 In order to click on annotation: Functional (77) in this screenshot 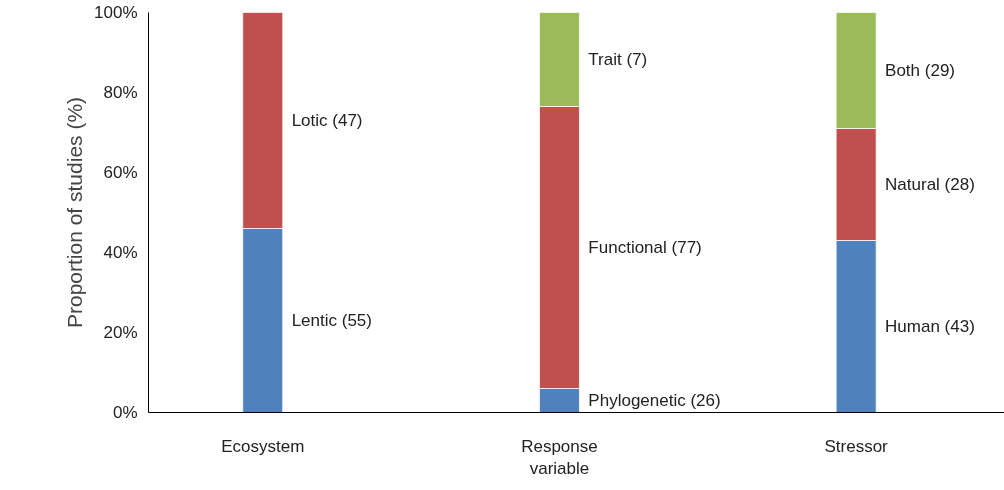, I will do `click(645, 247)`.